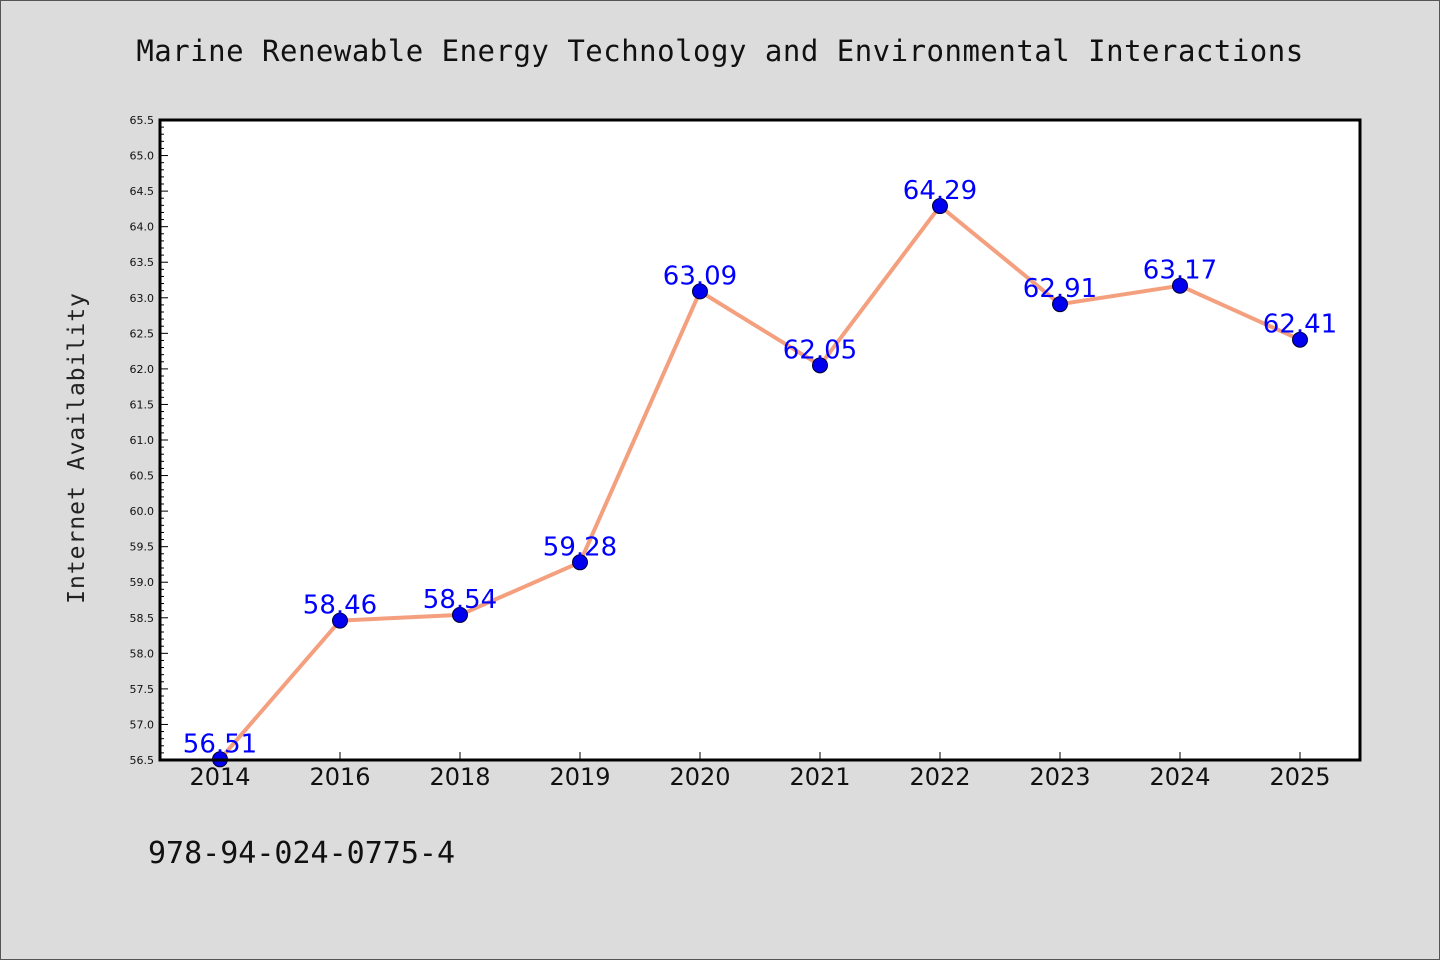 The width and height of the screenshot is (1440, 960). Describe the element at coordinates (142, 191) in the screenshot. I see `y-tick-label: 64.5` at that location.